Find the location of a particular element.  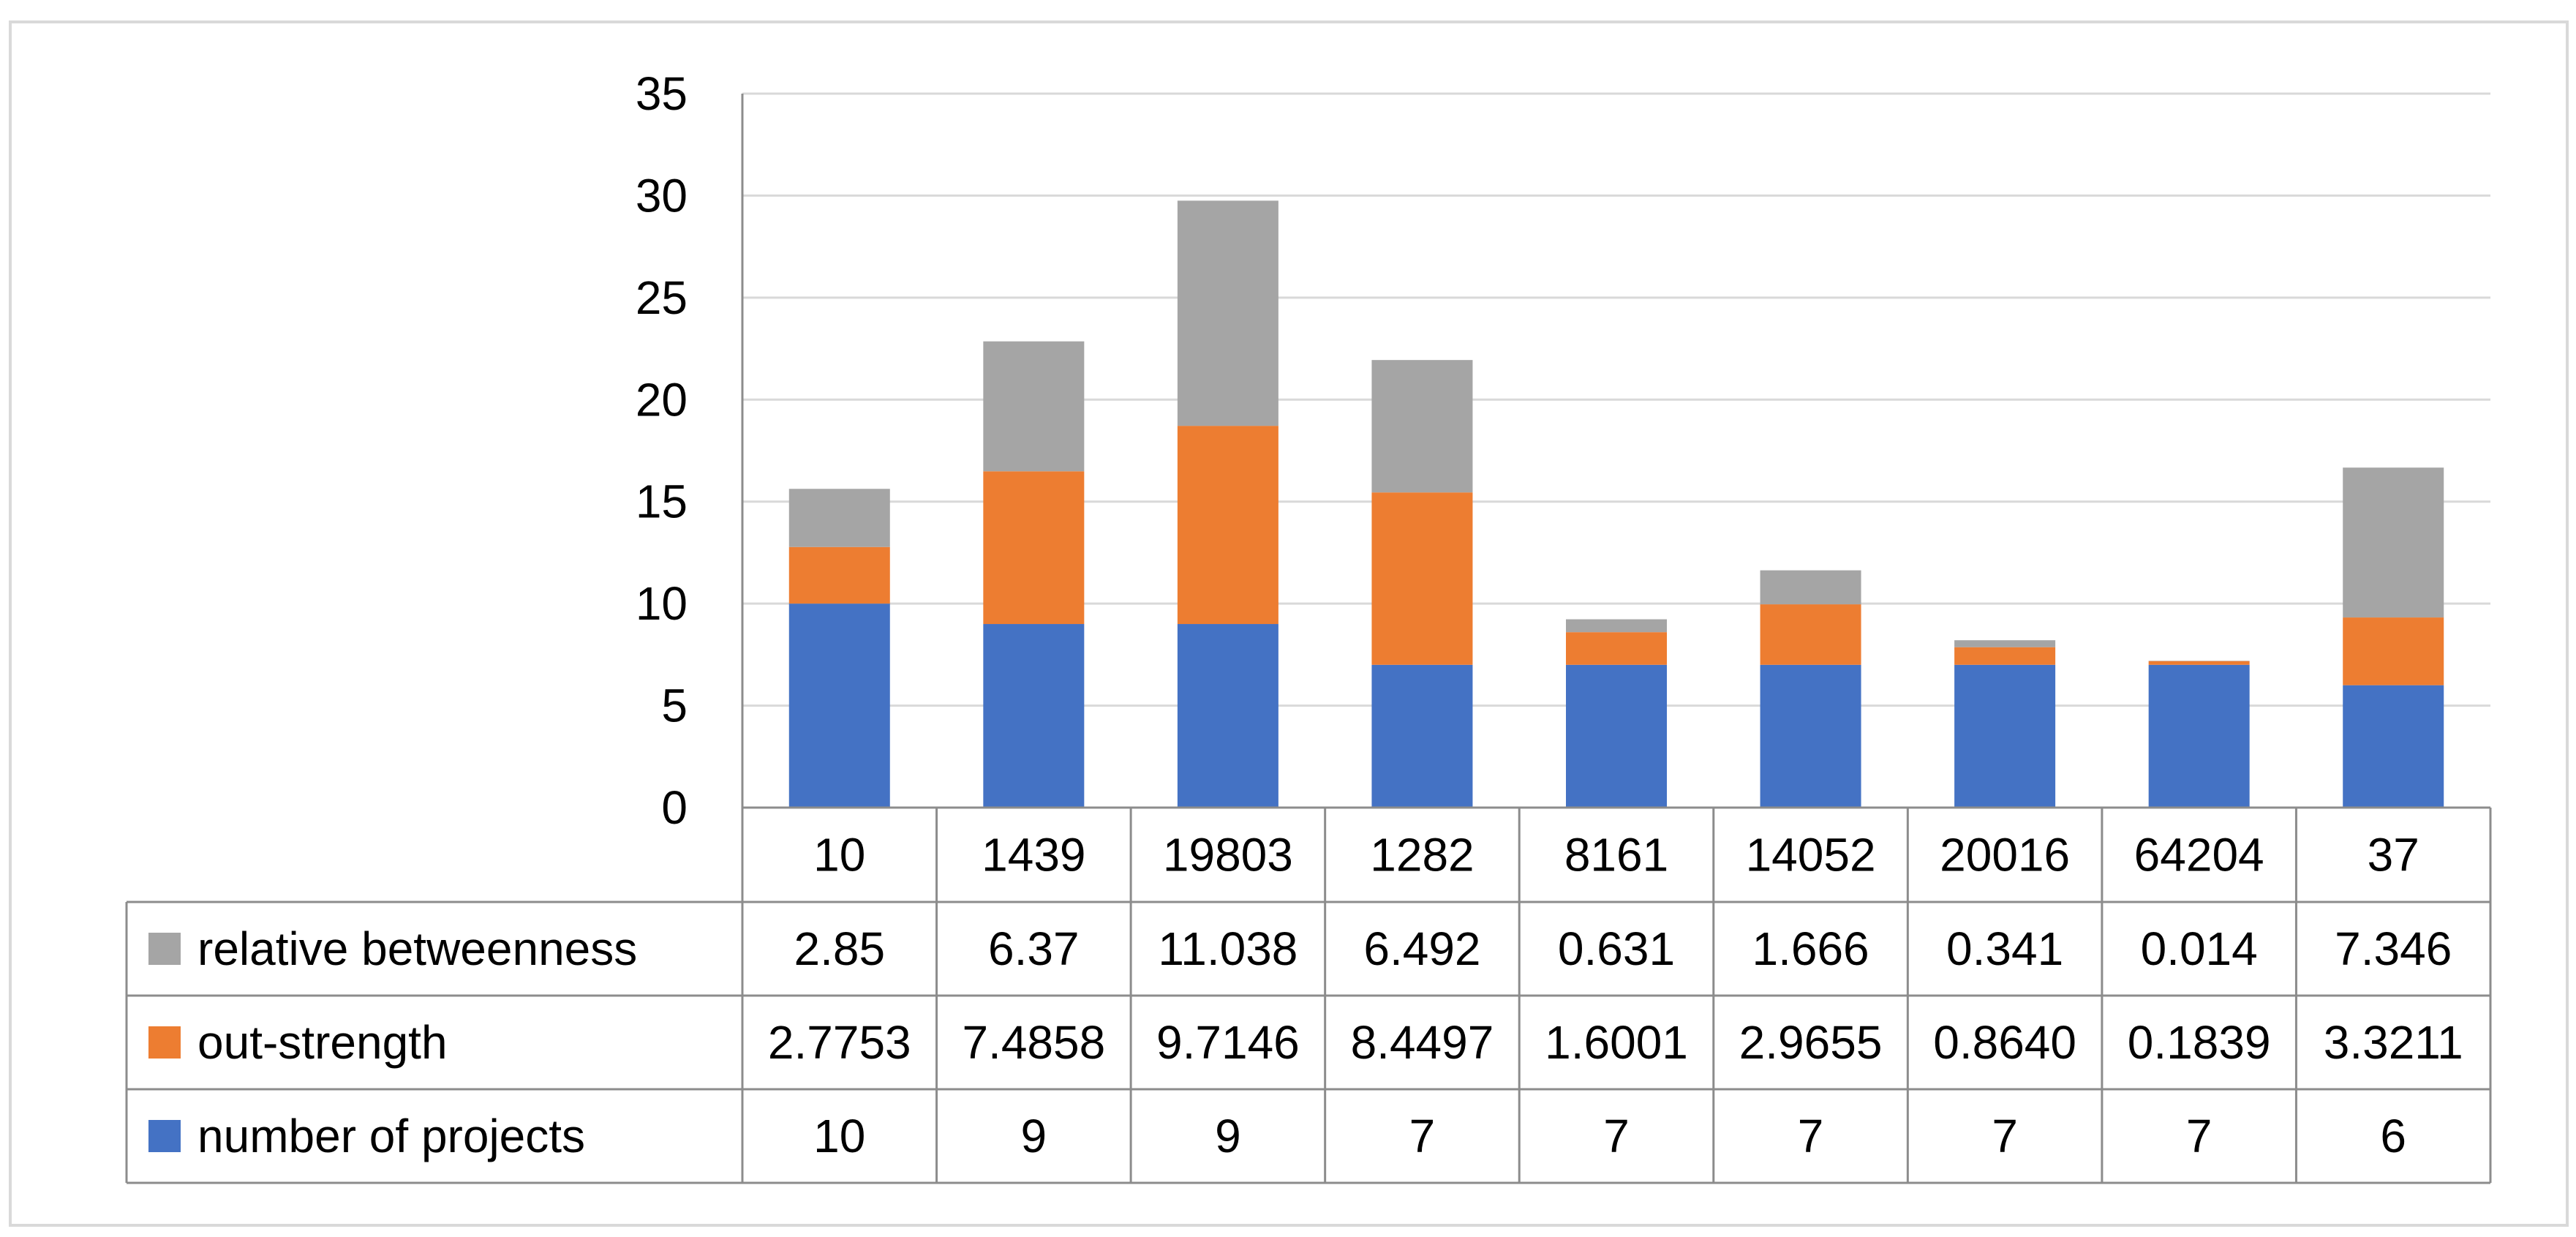

x-tick-label-1439: 1439 is located at coordinates (1033, 855).